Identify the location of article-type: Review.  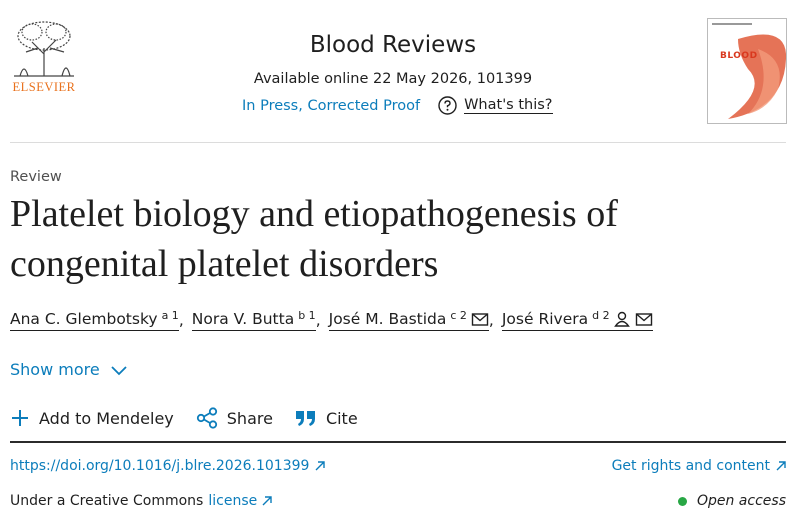
(36, 177).